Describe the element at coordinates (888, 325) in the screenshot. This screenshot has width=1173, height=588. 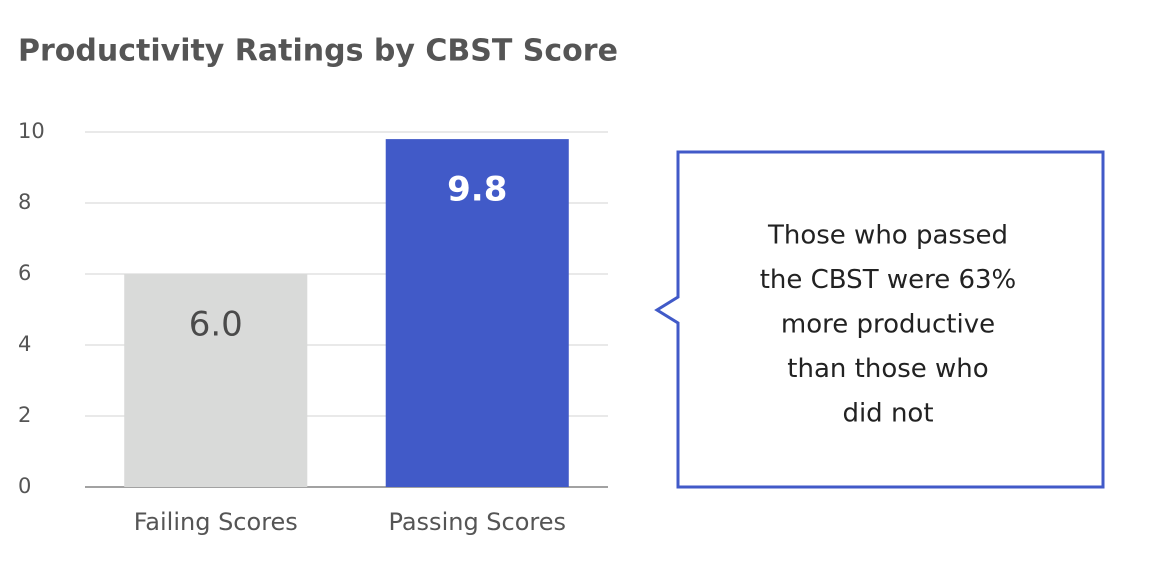
I see `annotation-line: more productive` at that location.